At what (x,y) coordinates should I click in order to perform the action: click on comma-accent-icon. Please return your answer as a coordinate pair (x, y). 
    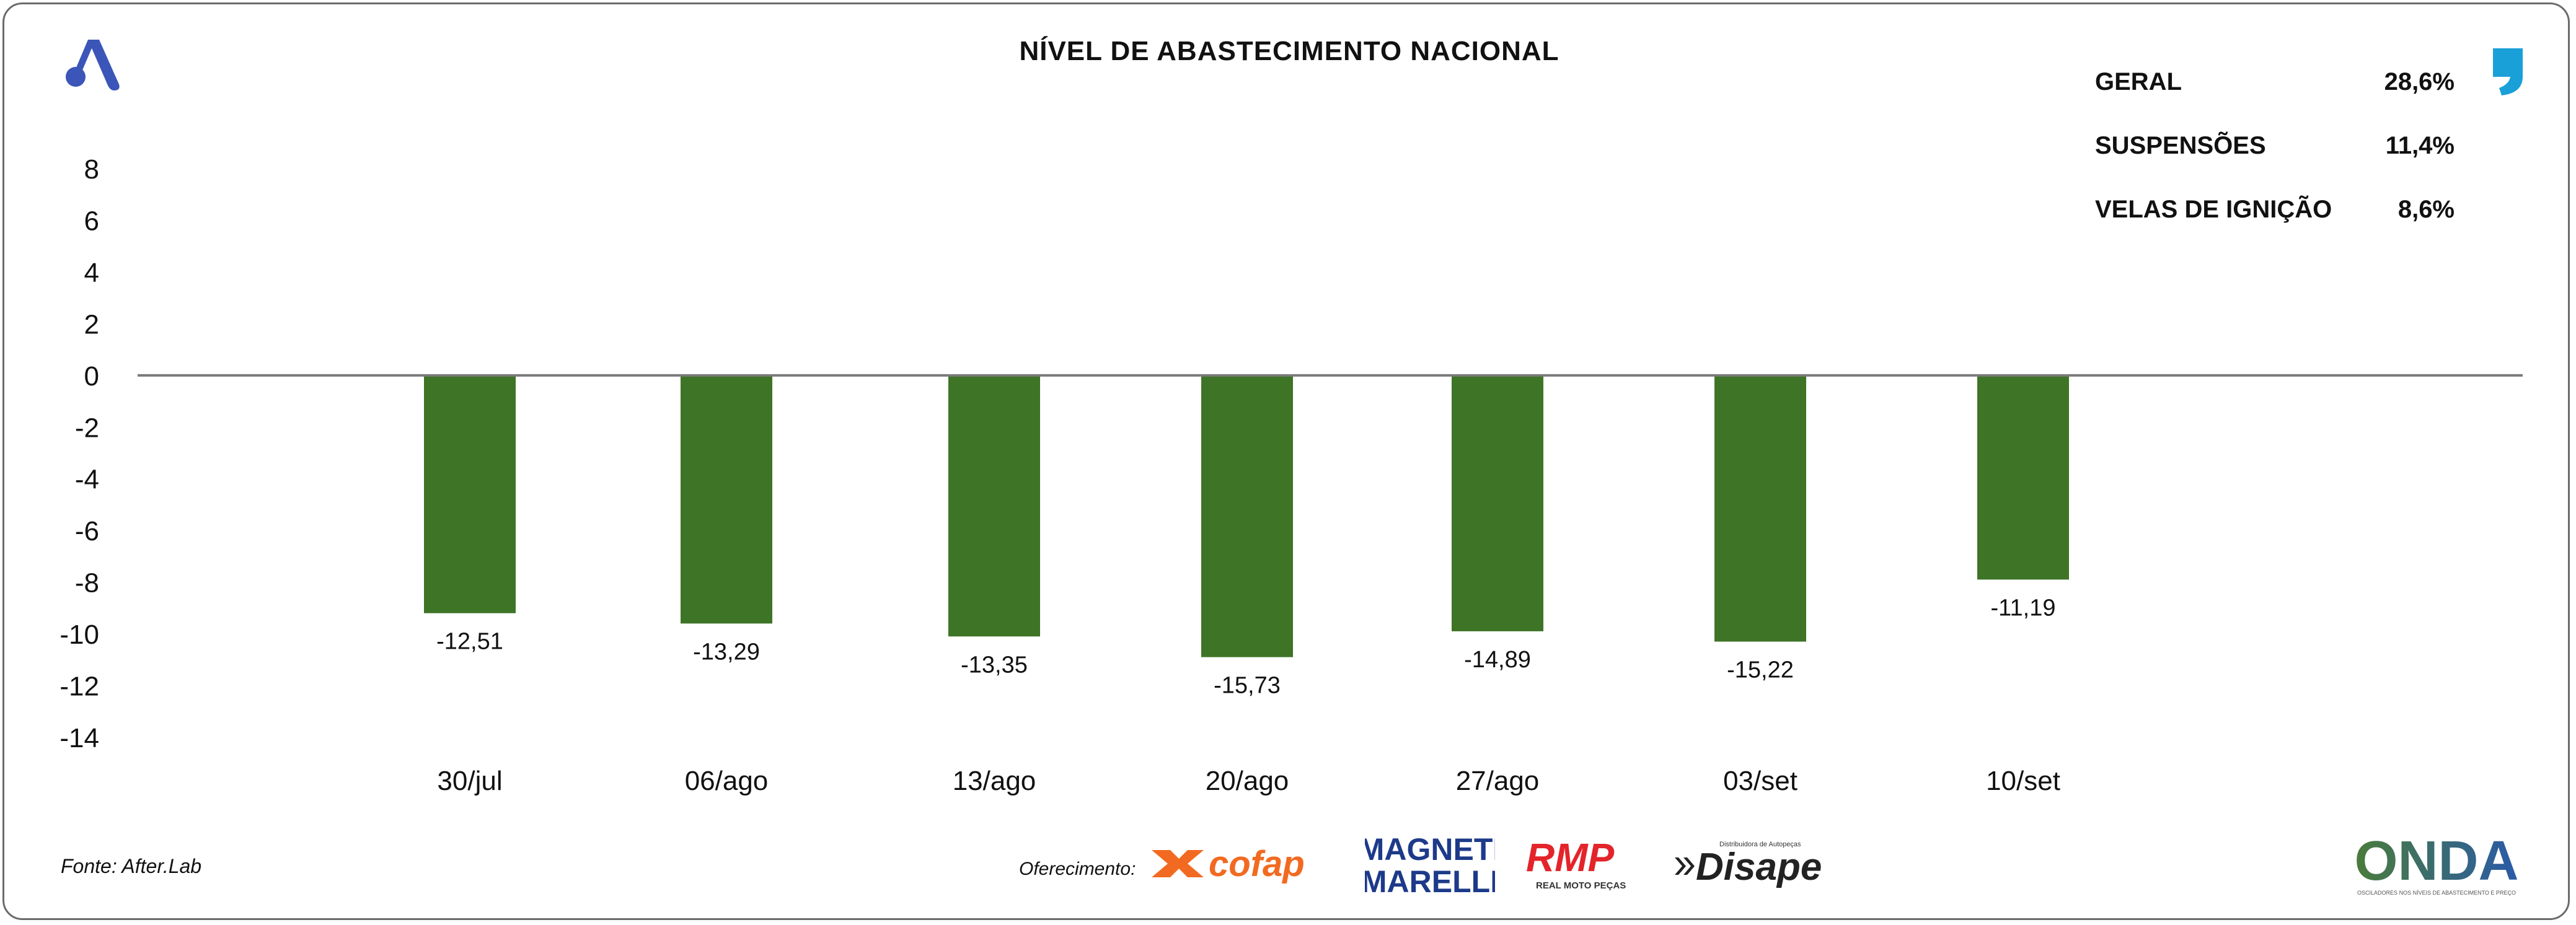
    Looking at the image, I should click on (2508, 71).